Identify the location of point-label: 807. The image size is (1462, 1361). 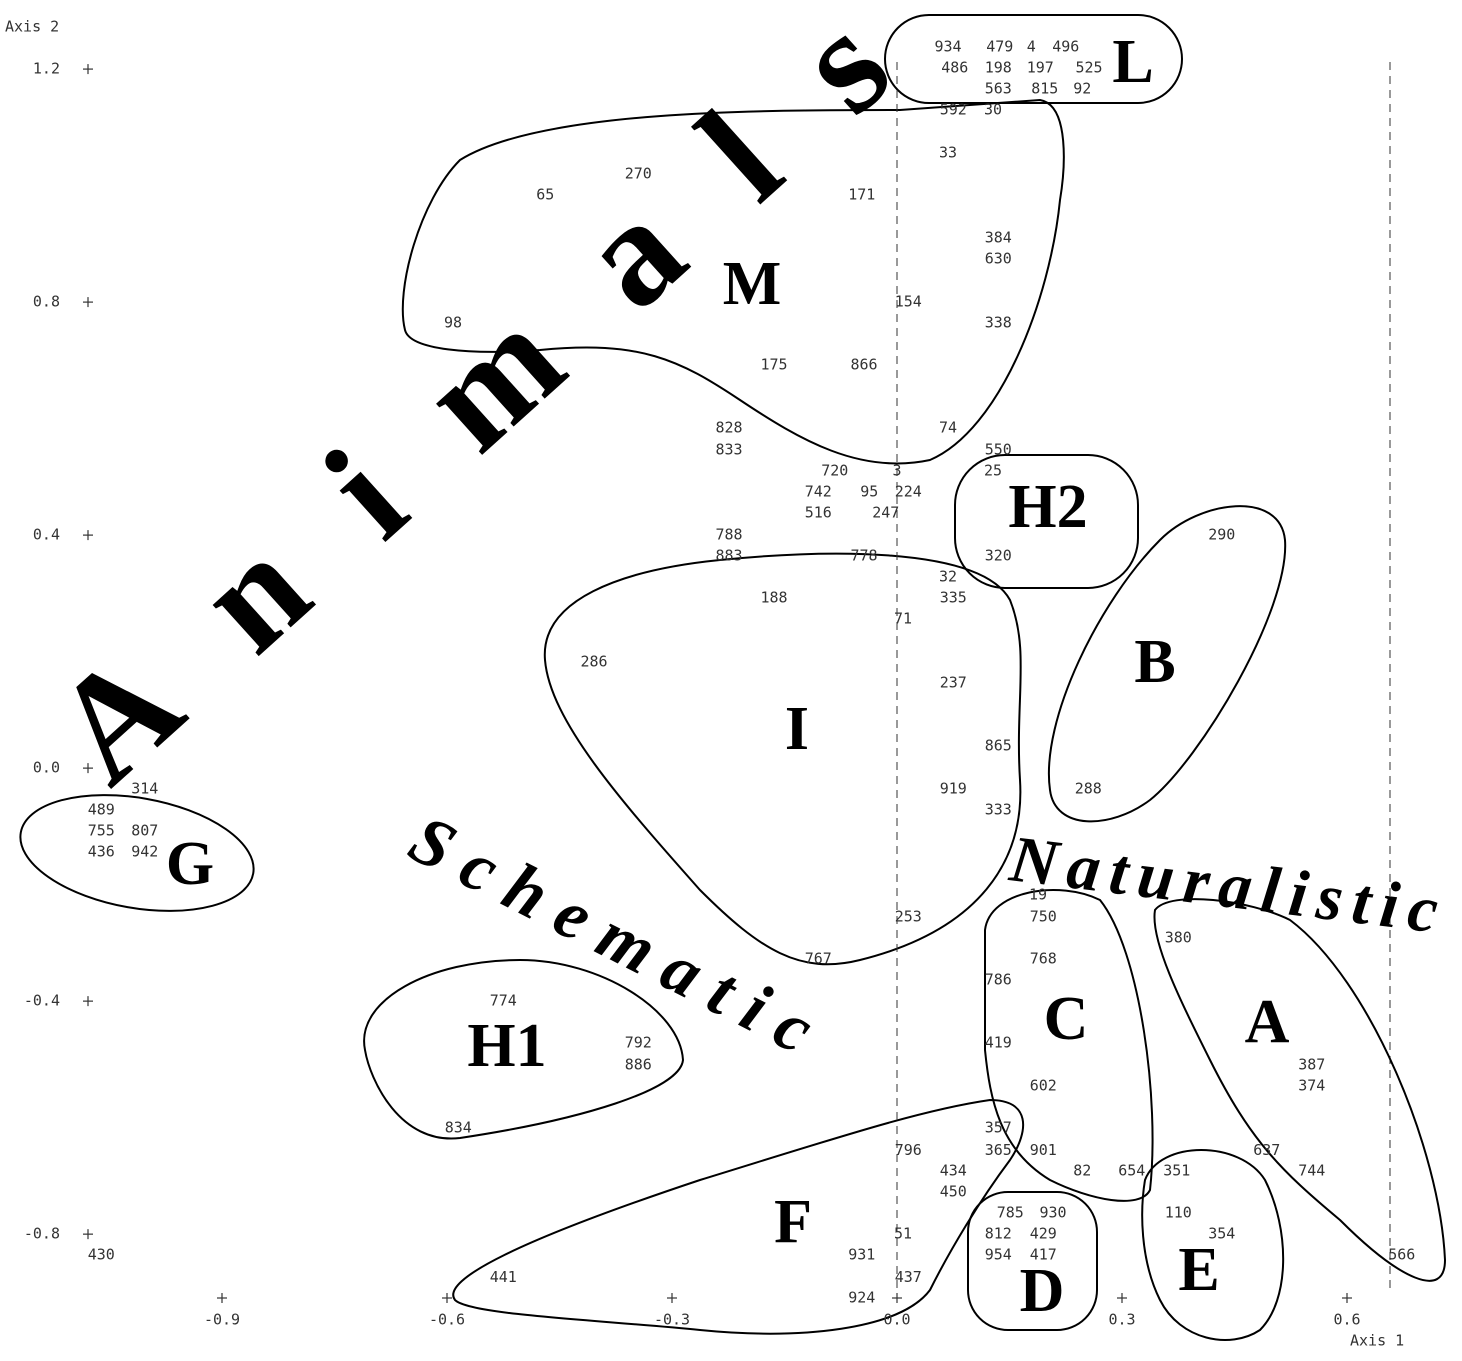
(144, 831).